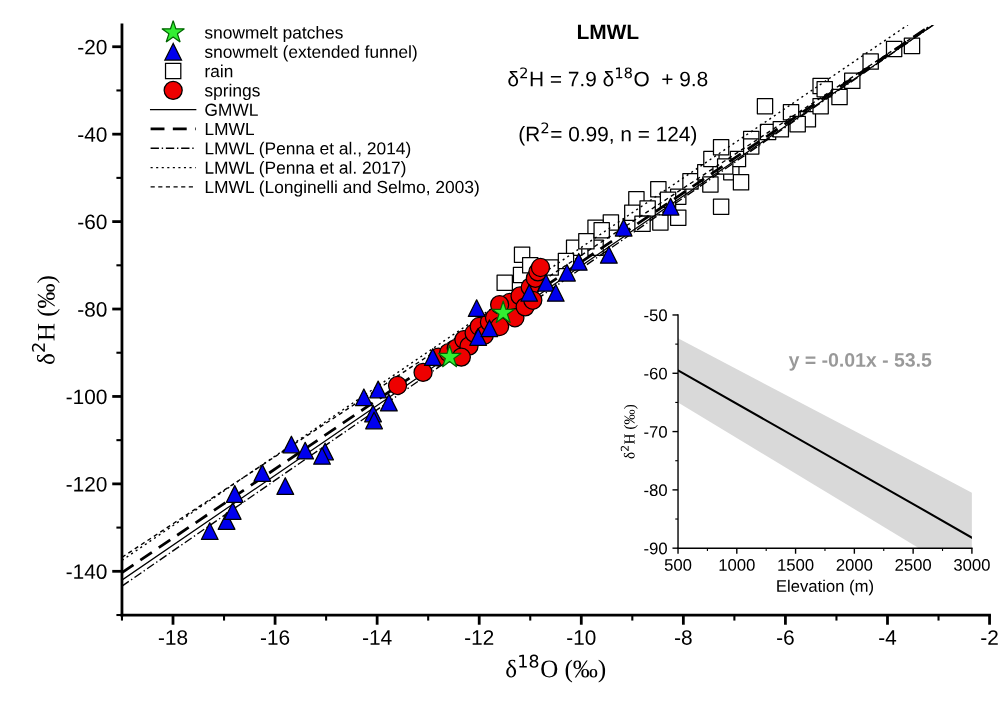  Describe the element at coordinates (989, 637) in the screenshot. I see `x-tick-label: -2` at that location.